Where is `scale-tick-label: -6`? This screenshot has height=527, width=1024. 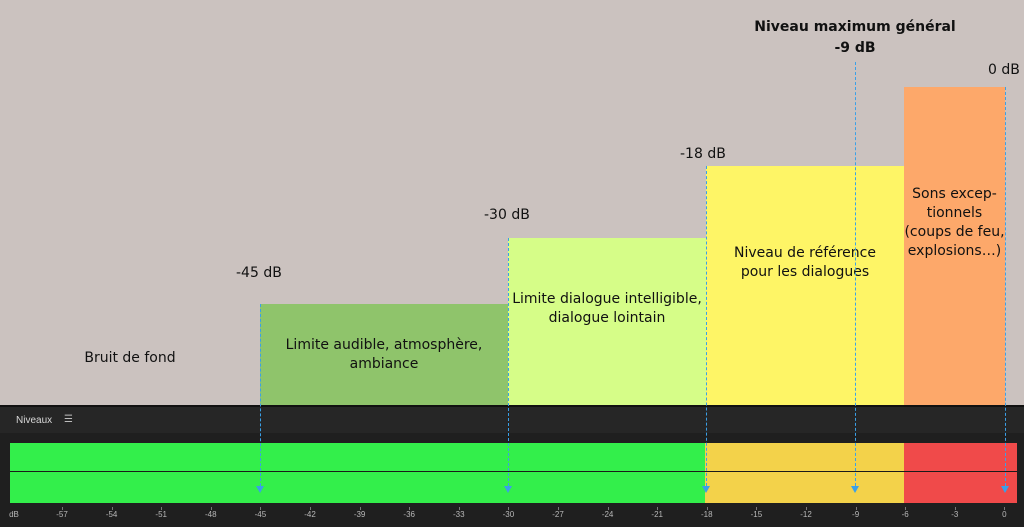
scale-tick-label: -6 is located at coordinates (905, 514).